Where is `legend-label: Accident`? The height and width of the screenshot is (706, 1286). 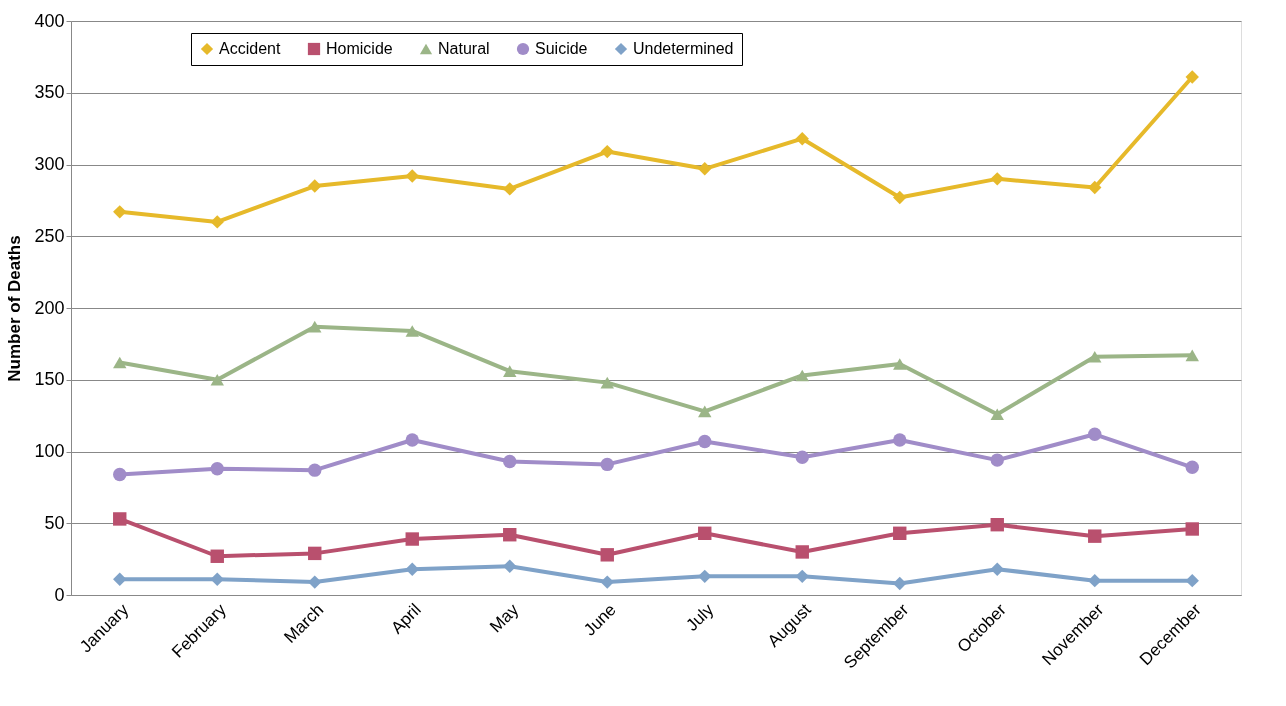 legend-label: Accident is located at coordinates (250, 48).